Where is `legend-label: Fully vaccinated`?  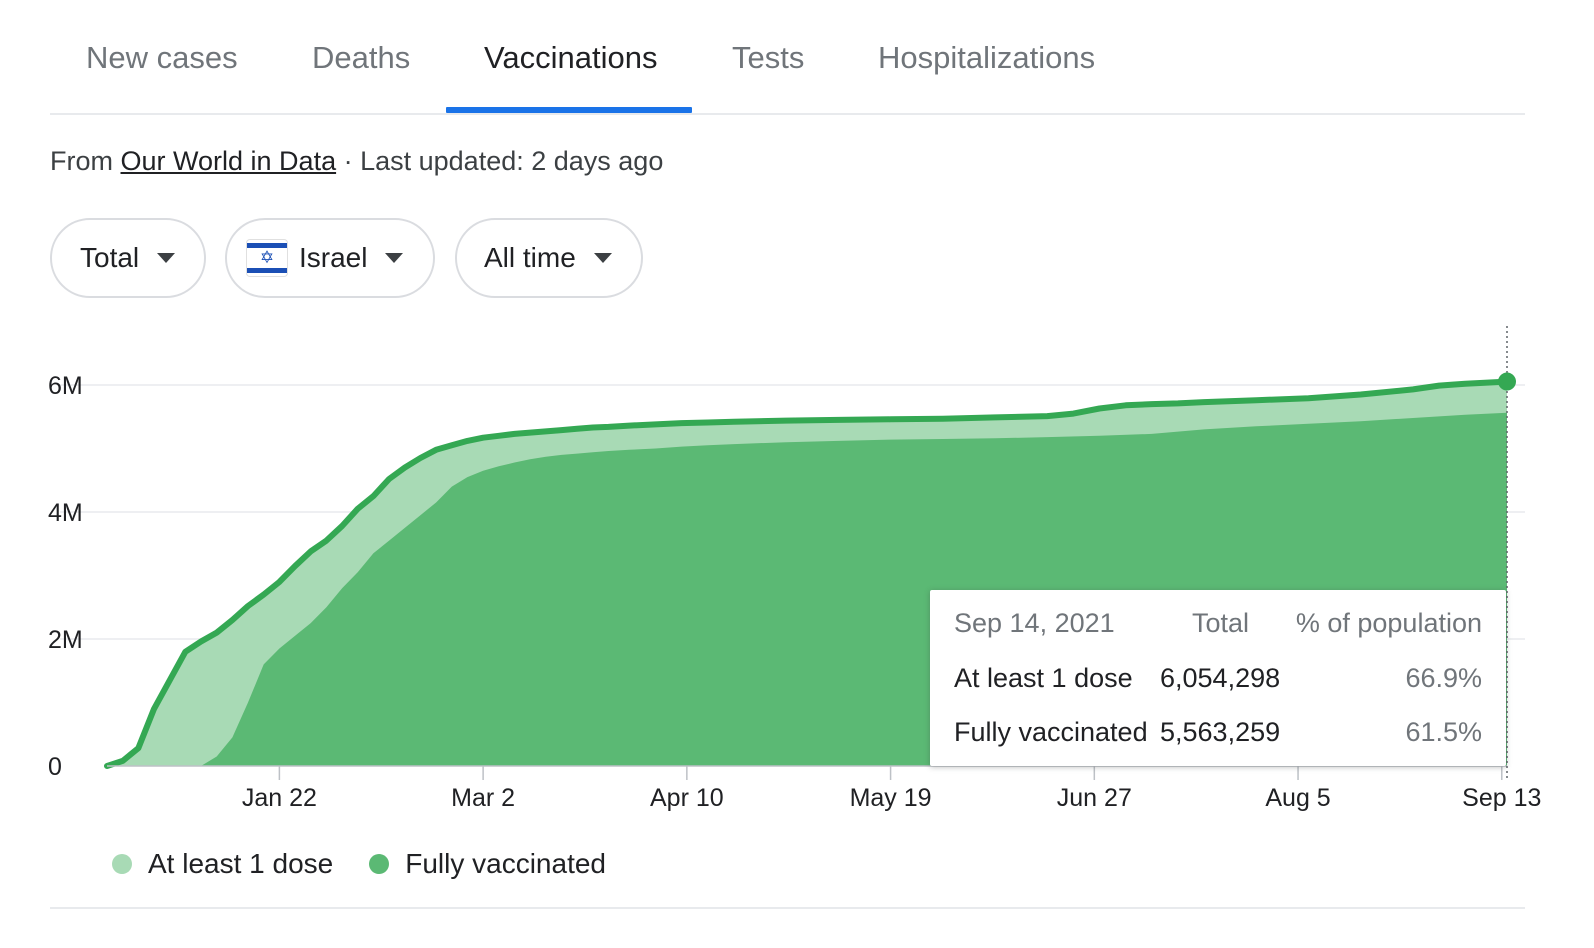 legend-label: Fully vaccinated is located at coordinates (505, 863).